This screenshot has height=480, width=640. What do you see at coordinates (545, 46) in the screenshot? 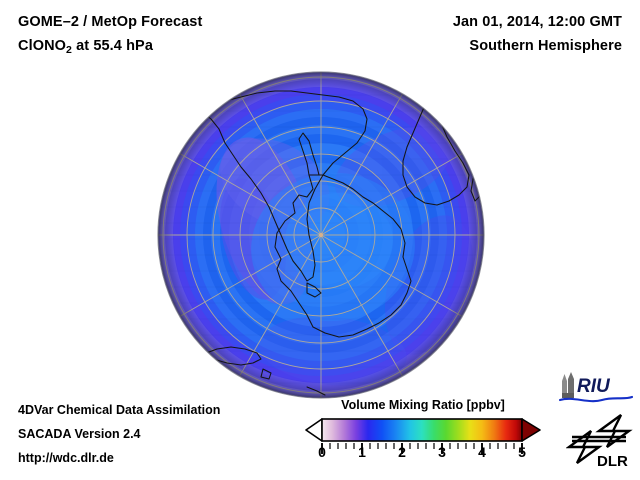
I see `region-label: Southern Hemisphere` at bounding box center [545, 46].